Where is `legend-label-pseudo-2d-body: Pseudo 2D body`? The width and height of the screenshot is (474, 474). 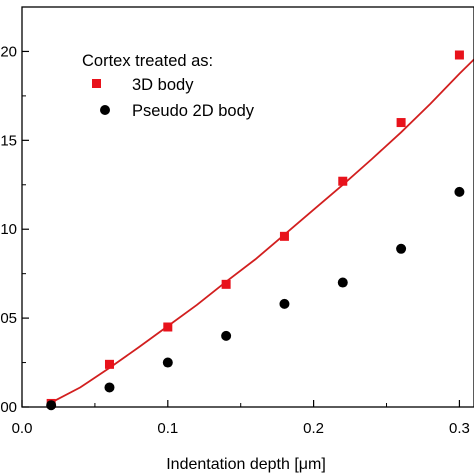
legend-label-pseudo-2d-body: Pseudo 2D body is located at coordinates (193, 111).